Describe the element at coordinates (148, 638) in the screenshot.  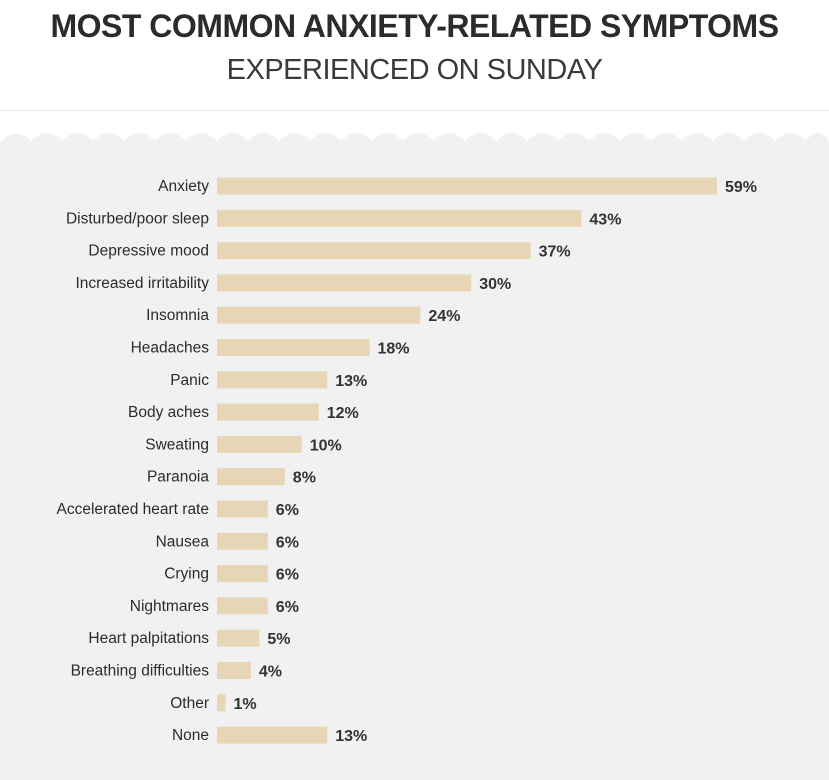
I see `category-label: Heart palpitations` at that location.